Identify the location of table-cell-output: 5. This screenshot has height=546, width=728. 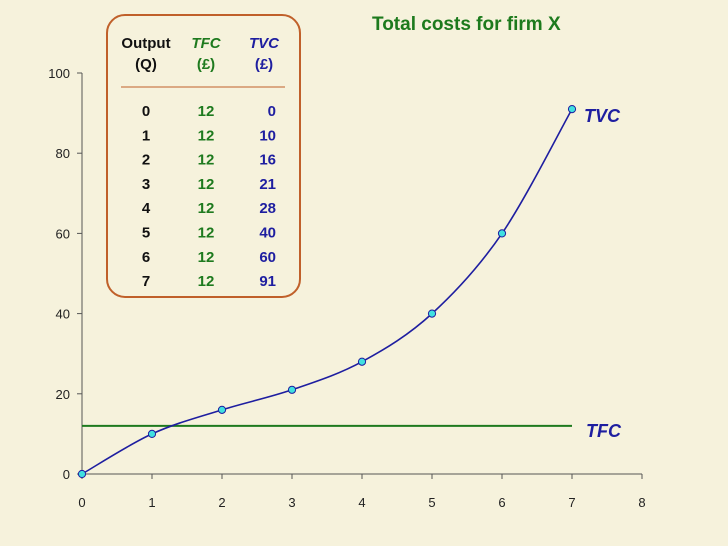
(146, 233).